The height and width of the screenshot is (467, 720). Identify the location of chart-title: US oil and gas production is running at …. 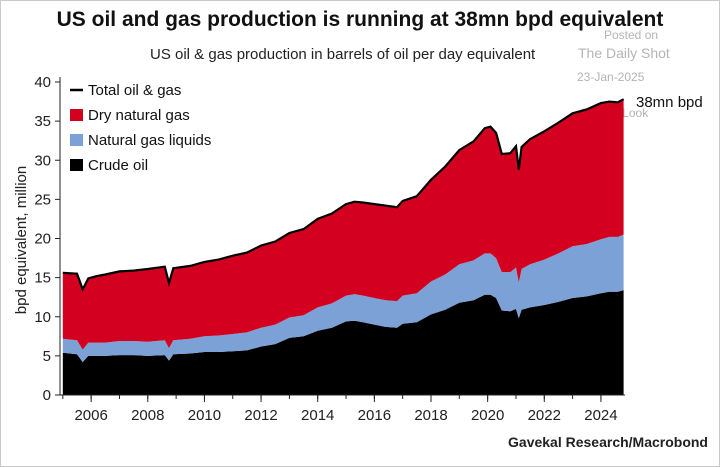
(360, 19).